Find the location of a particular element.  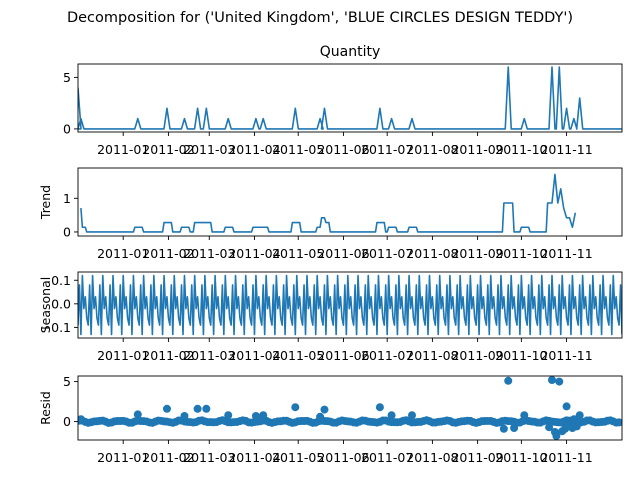

panel-title: Quantity is located at coordinates (350, 52).